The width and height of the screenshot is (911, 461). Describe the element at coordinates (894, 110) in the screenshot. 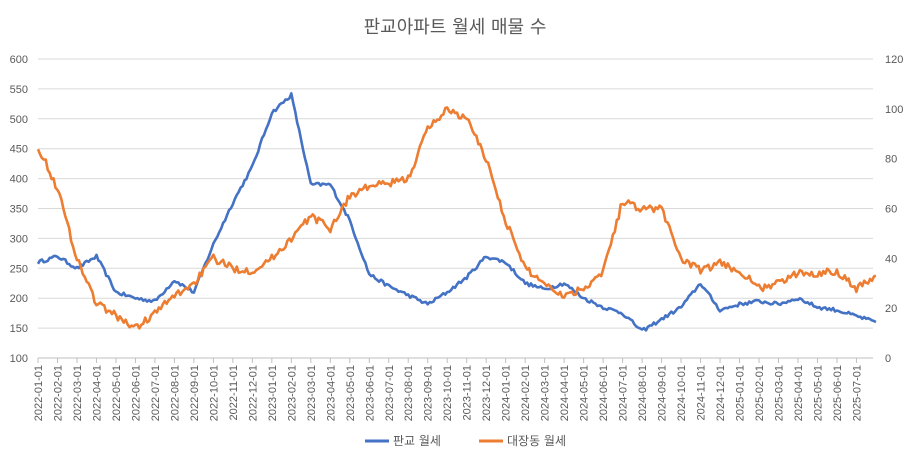

I see `y-right-tick-label: 100` at that location.